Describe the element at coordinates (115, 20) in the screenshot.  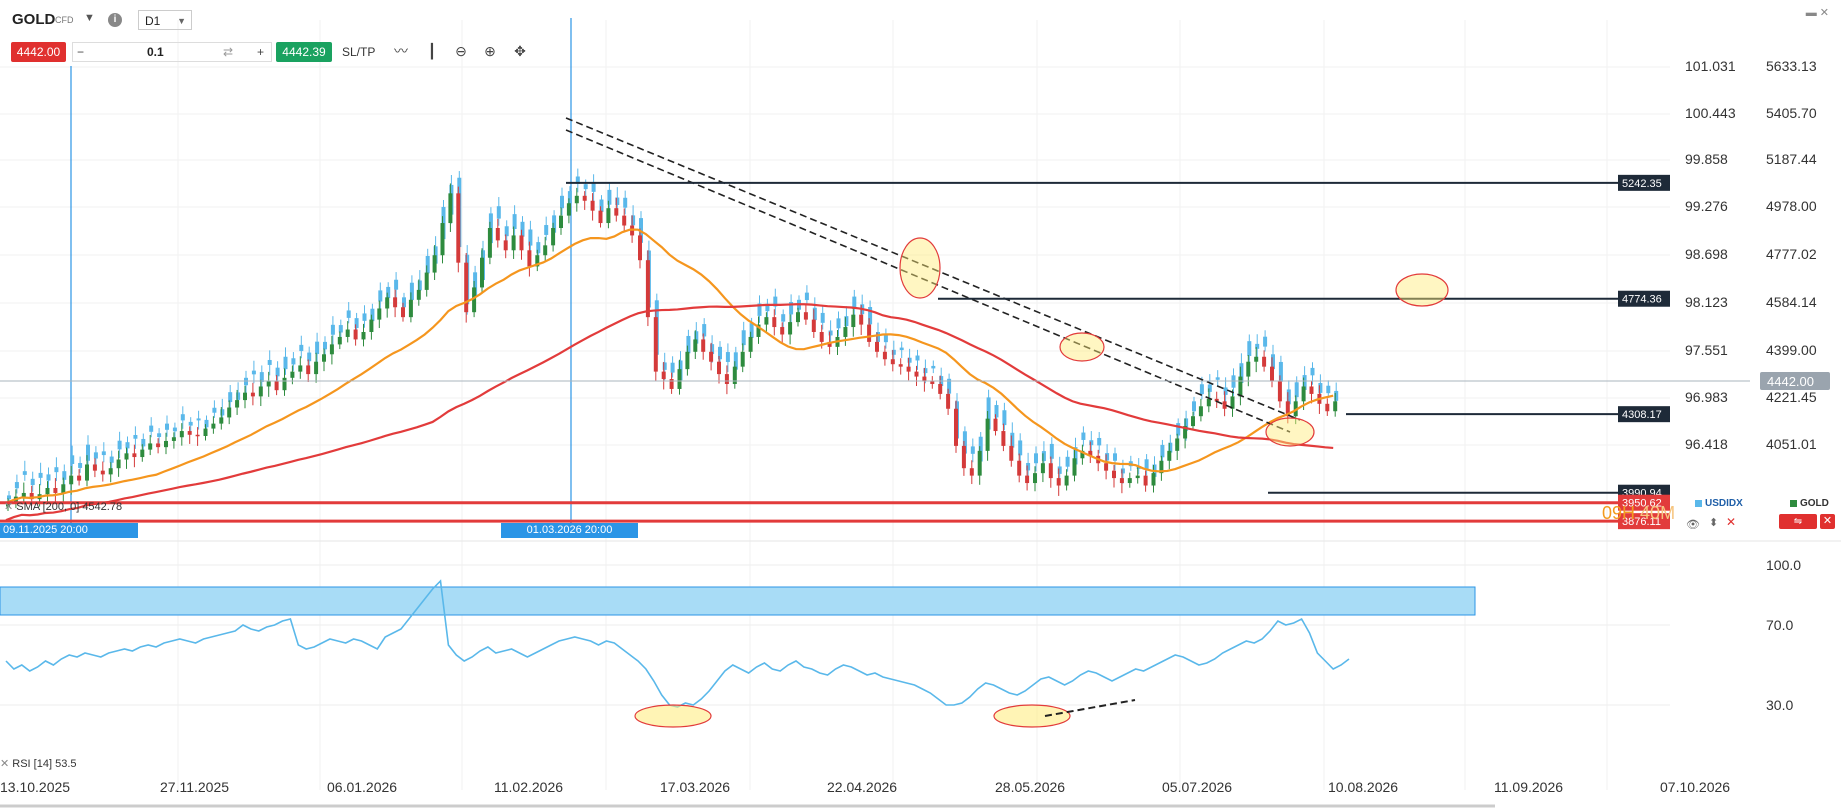
I see `info-icon: i` at that location.